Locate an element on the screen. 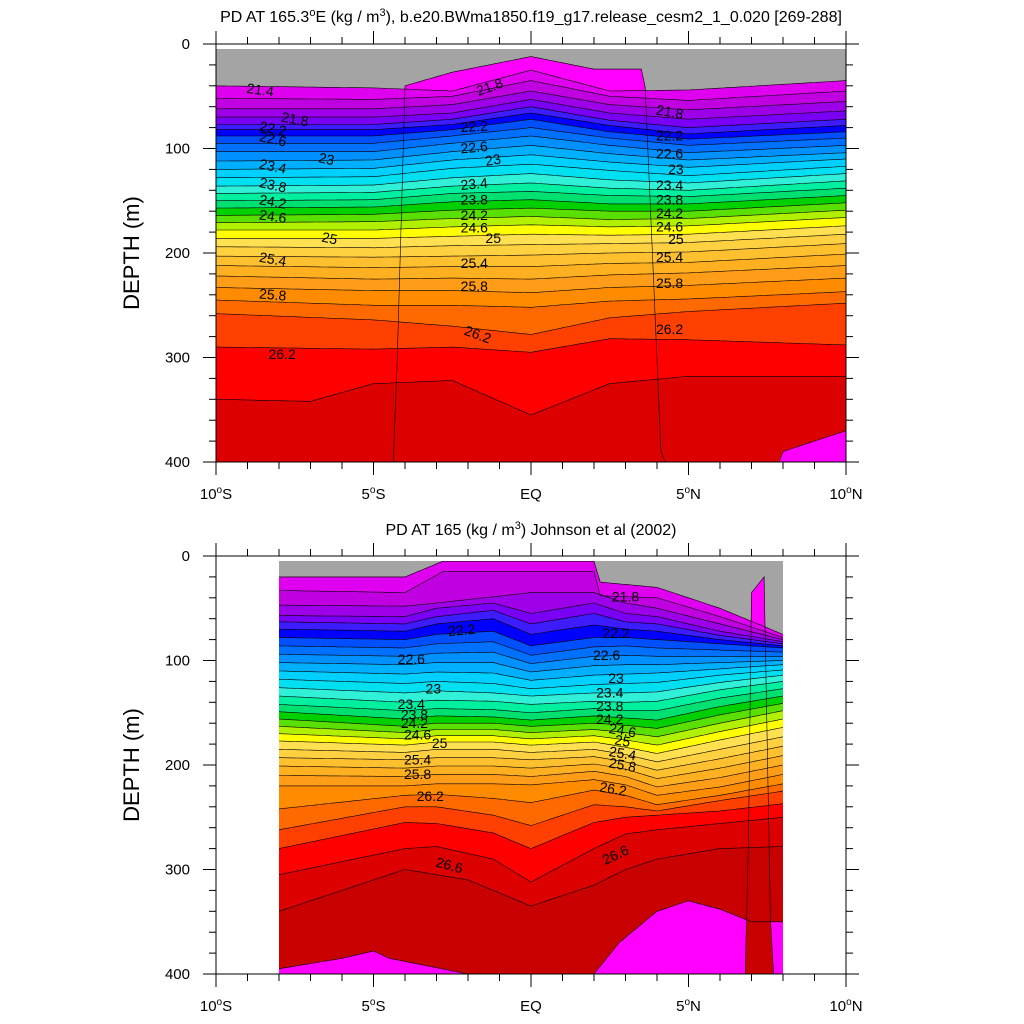 Image resolution: width=1024 pixels, height=1024 pixels. x-tick-label: EQ is located at coordinates (531, 1006).